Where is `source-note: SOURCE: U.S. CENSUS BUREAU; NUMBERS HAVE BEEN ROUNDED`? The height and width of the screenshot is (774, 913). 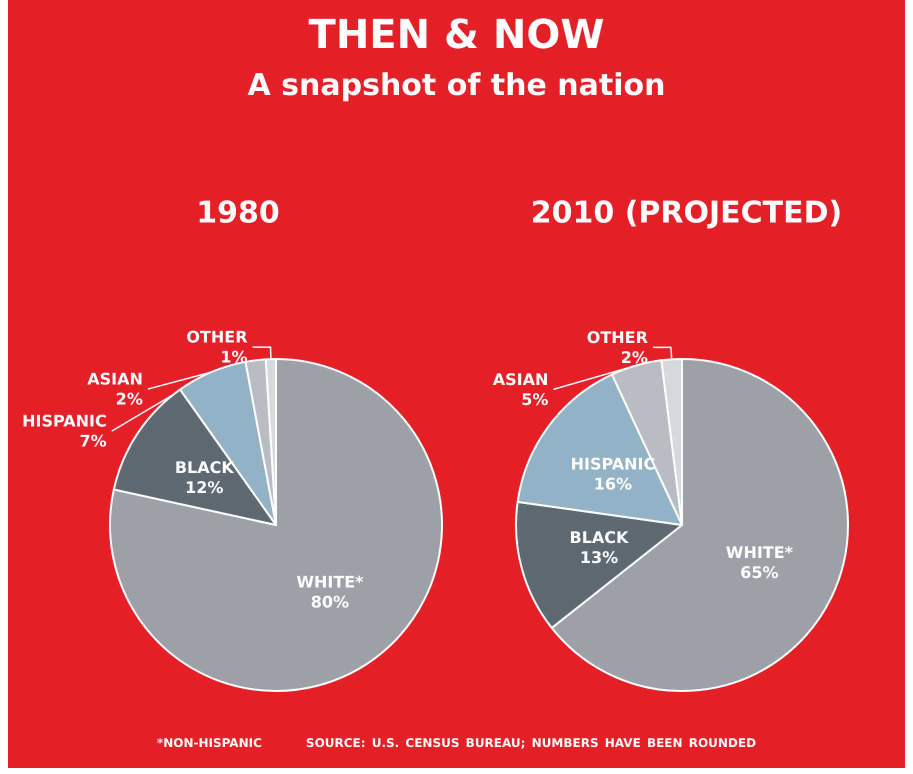
source-note: SOURCE: U.S. CENSUS BUREAU; NUMBERS HAVE BEEN ROUNDED is located at coordinates (531, 743).